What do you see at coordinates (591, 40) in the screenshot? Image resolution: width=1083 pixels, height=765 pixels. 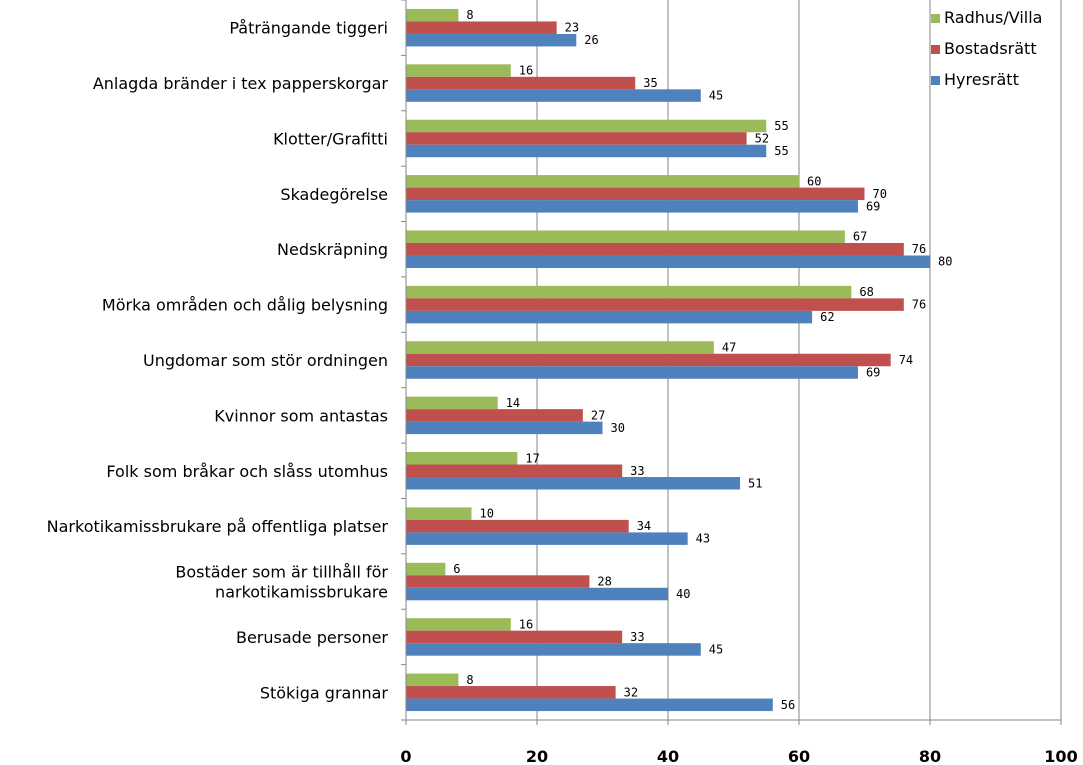 I see `data-label: 26` at bounding box center [591, 40].